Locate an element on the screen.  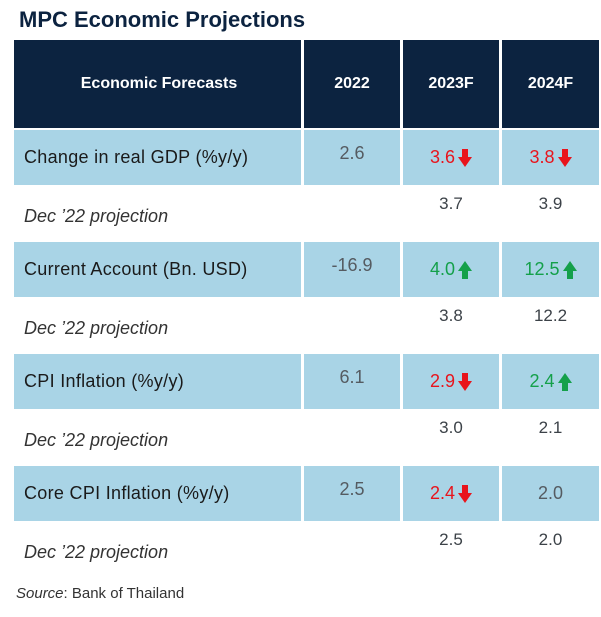
header-2024f: 2024F is located at coordinates (550, 84).